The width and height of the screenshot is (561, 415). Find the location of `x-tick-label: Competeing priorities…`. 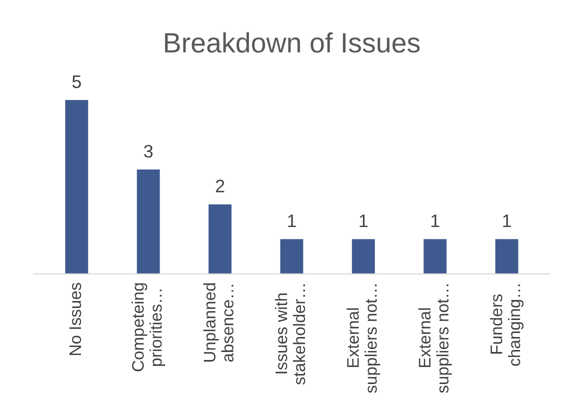

x-tick-label: Competeing priorities… is located at coordinates (149, 327).